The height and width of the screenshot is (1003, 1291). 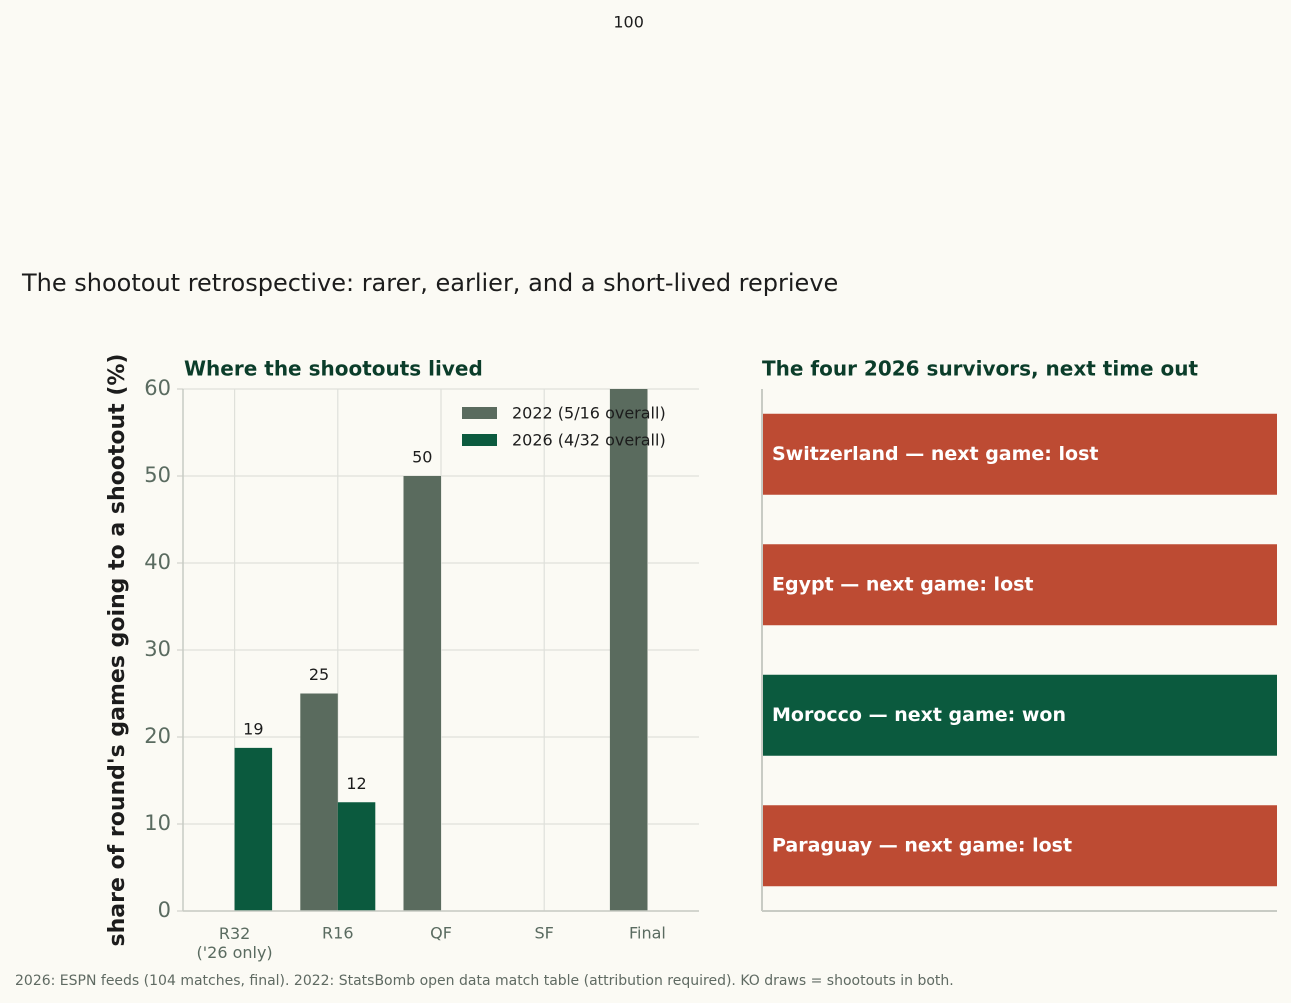 What do you see at coordinates (157, 475) in the screenshot?
I see `y-tick-label: 50` at bounding box center [157, 475].